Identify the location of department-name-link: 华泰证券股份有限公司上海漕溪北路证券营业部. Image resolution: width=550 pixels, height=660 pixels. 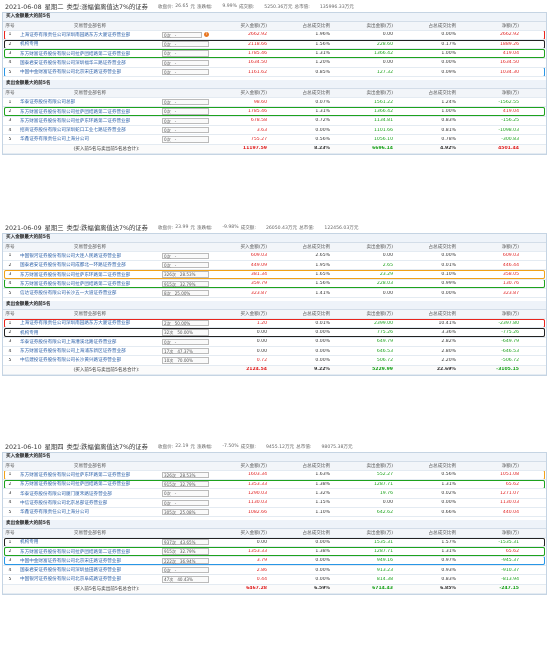
(68, 342).